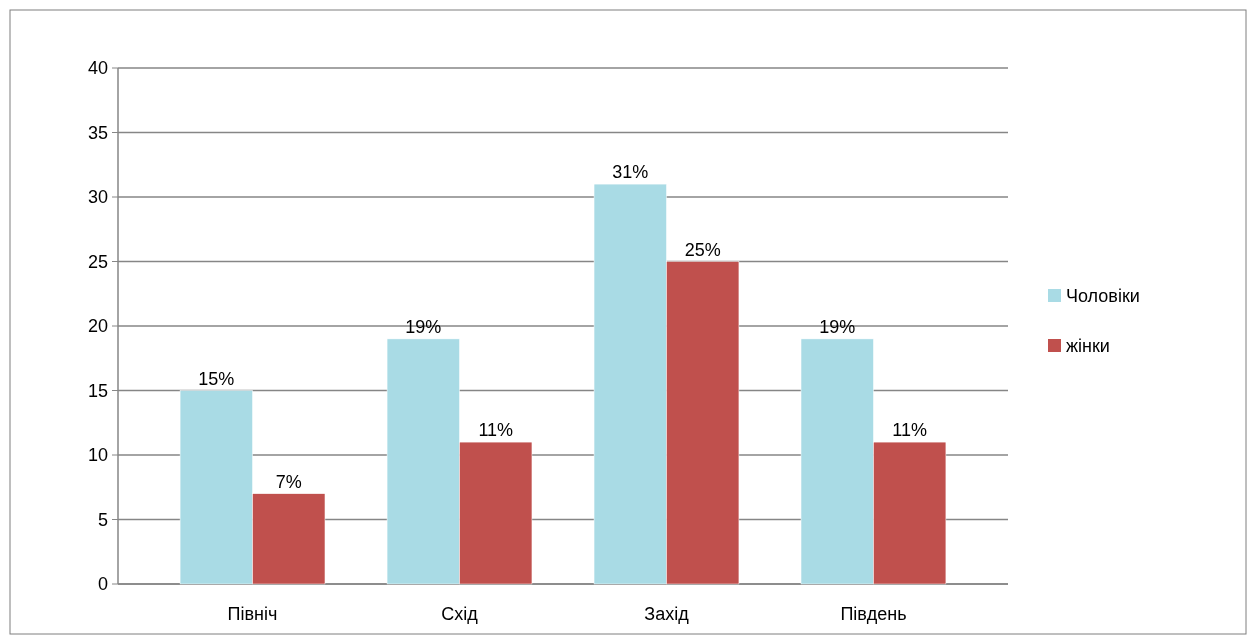  What do you see at coordinates (460, 614) in the screenshot?
I see `x-tick-label: Схід` at bounding box center [460, 614].